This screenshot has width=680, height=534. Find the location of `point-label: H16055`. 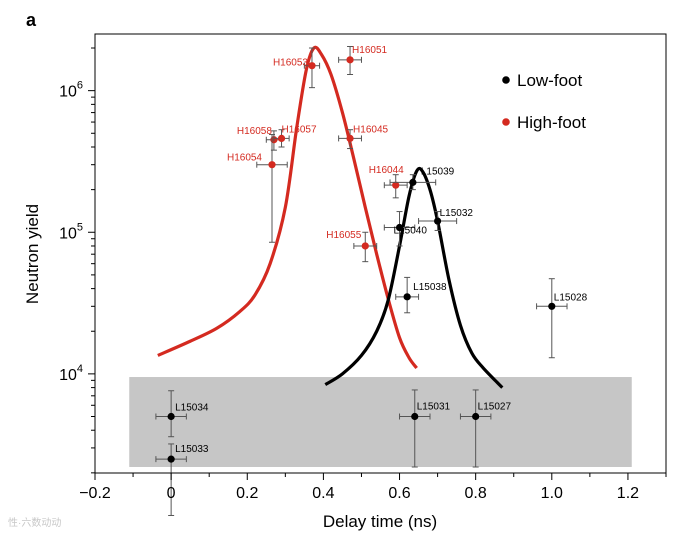

point-label: H16055 is located at coordinates (343, 235).